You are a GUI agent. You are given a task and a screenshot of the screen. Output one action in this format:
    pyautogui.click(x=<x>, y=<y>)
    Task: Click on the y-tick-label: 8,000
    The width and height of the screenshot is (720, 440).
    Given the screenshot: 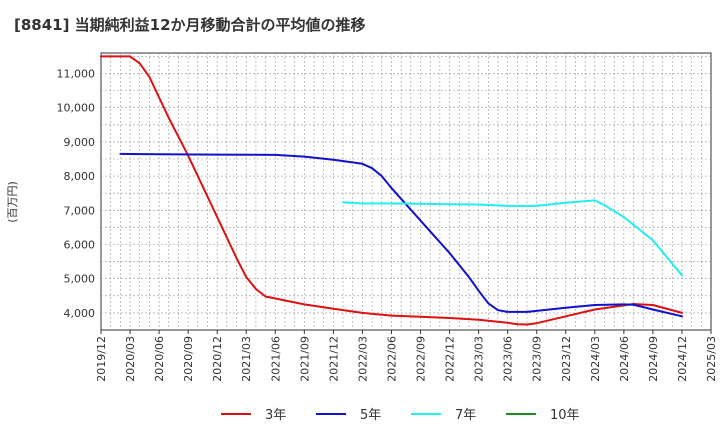 What is the action you would take?
    pyautogui.click(x=80, y=176)
    